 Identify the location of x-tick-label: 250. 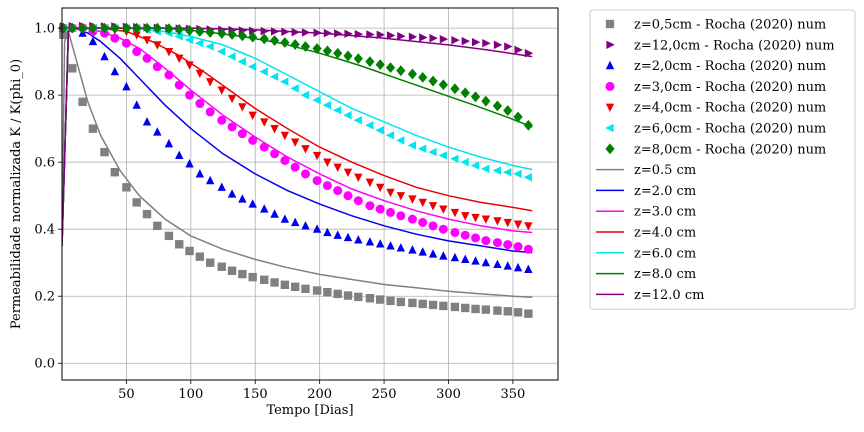
(384, 394).